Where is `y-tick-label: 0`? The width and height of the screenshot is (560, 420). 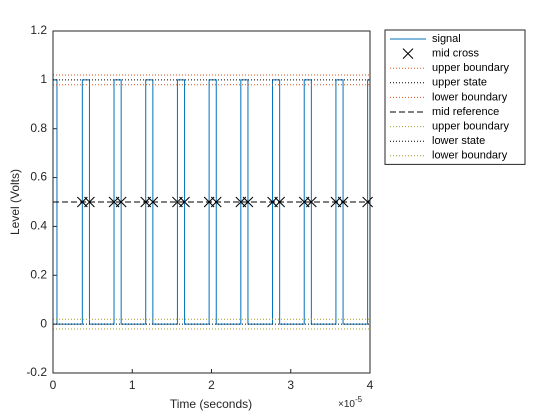
y-tick-label: 0 is located at coordinates (43, 323).